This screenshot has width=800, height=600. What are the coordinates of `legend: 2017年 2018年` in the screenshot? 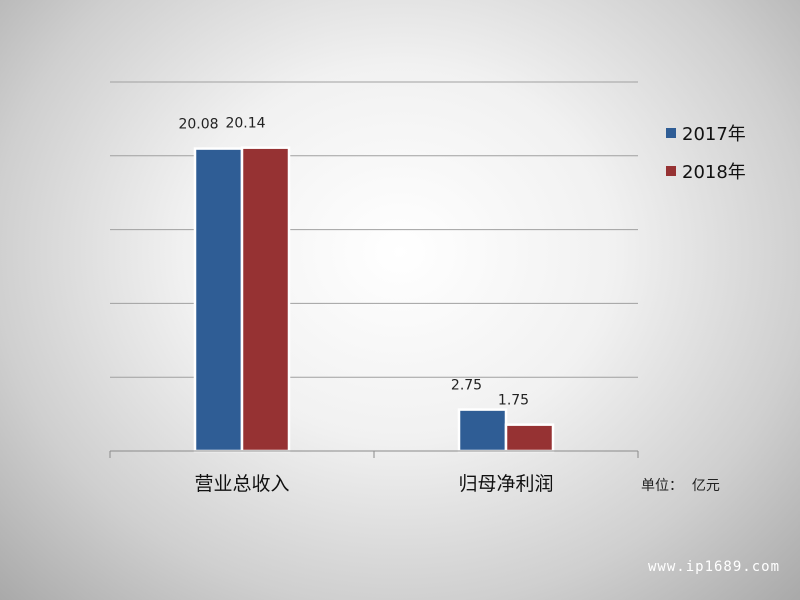 It's located at (706, 152).